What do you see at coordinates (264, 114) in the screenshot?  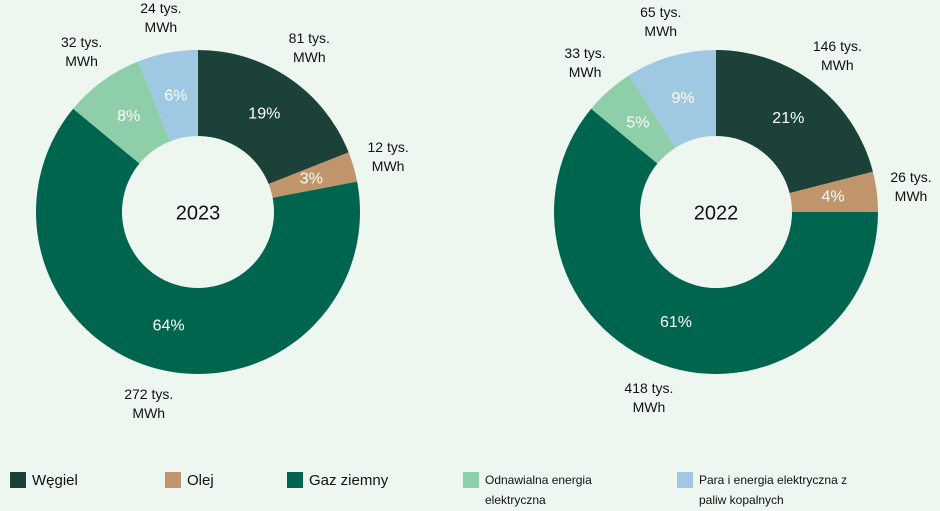 I see `slice-label: 19%` at bounding box center [264, 114].